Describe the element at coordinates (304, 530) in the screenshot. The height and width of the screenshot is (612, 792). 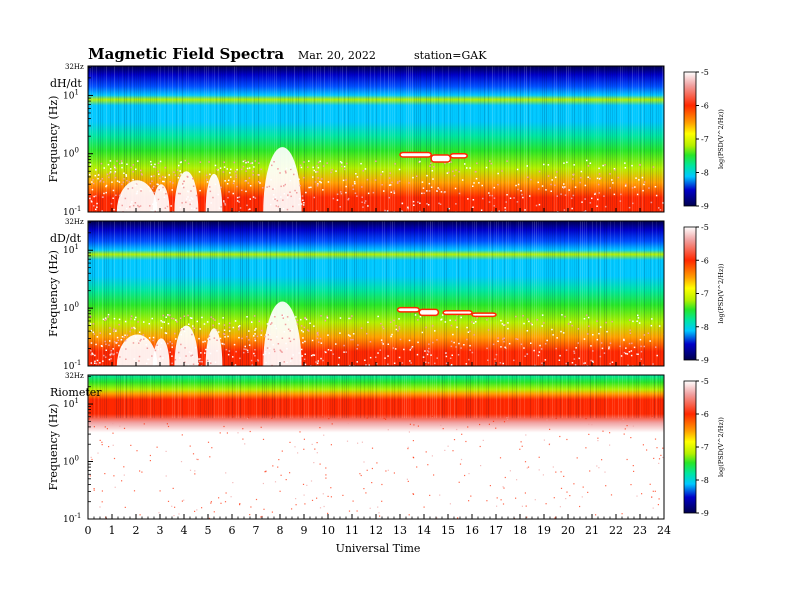
I see `x-tick-label: 9` at that location.